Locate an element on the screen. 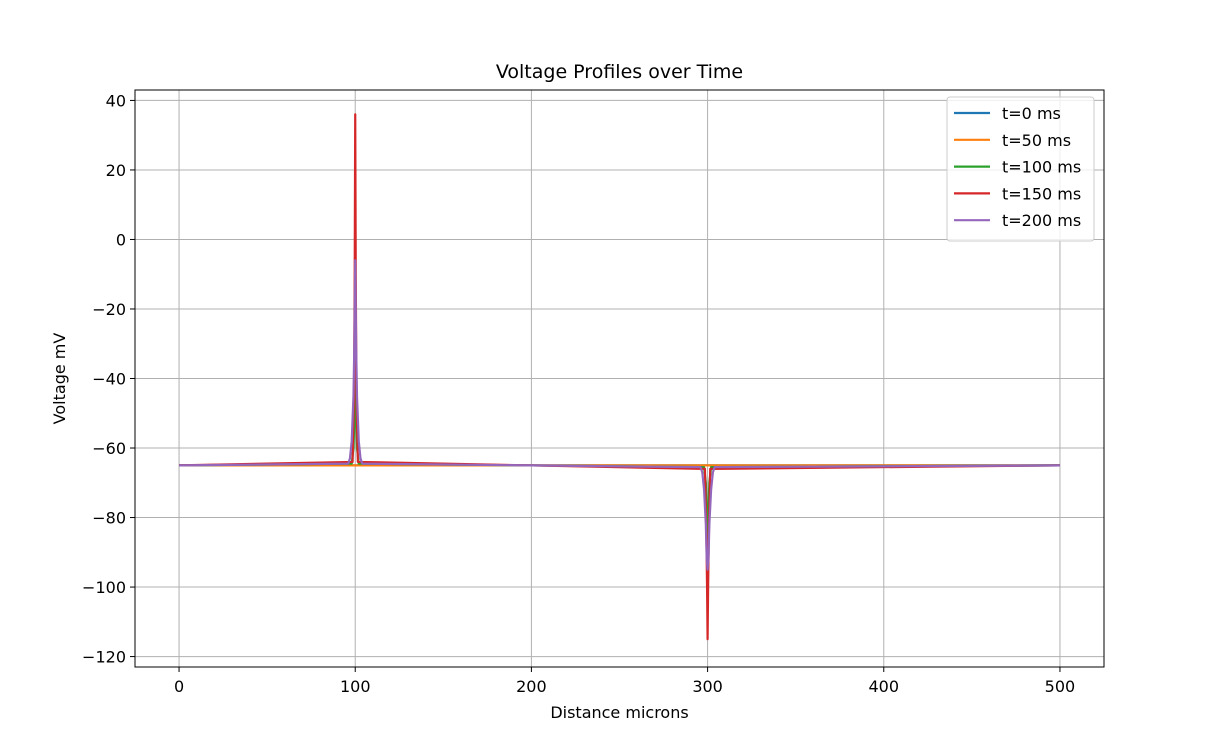 The width and height of the screenshot is (1219, 743). y-tick-label: −80 is located at coordinates (109, 518).